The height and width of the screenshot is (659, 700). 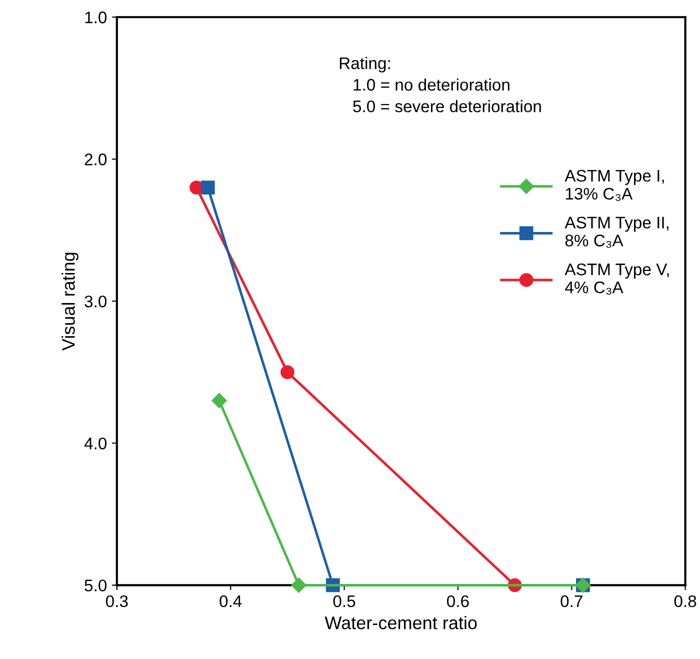 I want to click on y-tick-label: 5.0, so click(x=95, y=586).